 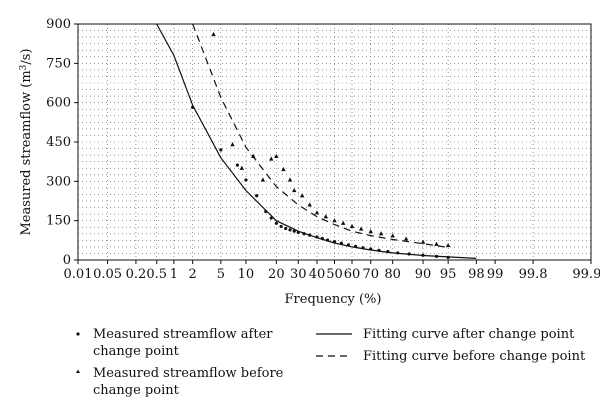 What do you see at coordinates (469, 334) in the screenshot?
I see `legend-after-curve-label: Fitting curve after change point` at bounding box center [469, 334].